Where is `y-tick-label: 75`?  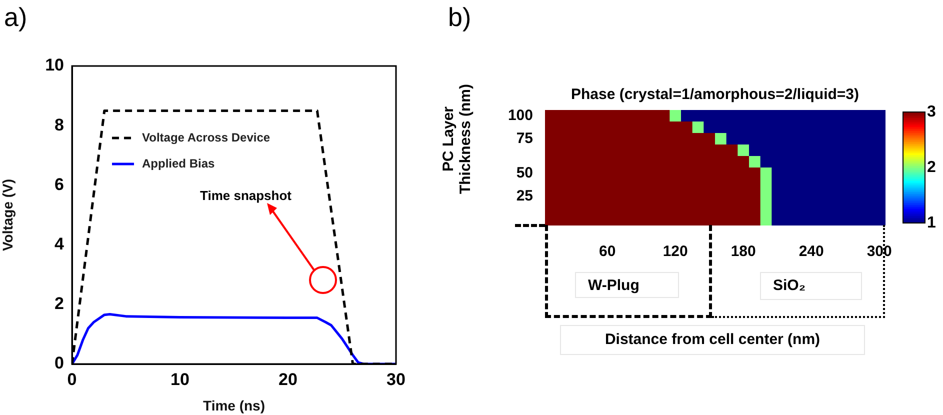 y-tick-label: 75 is located at coordinates (524, 138).